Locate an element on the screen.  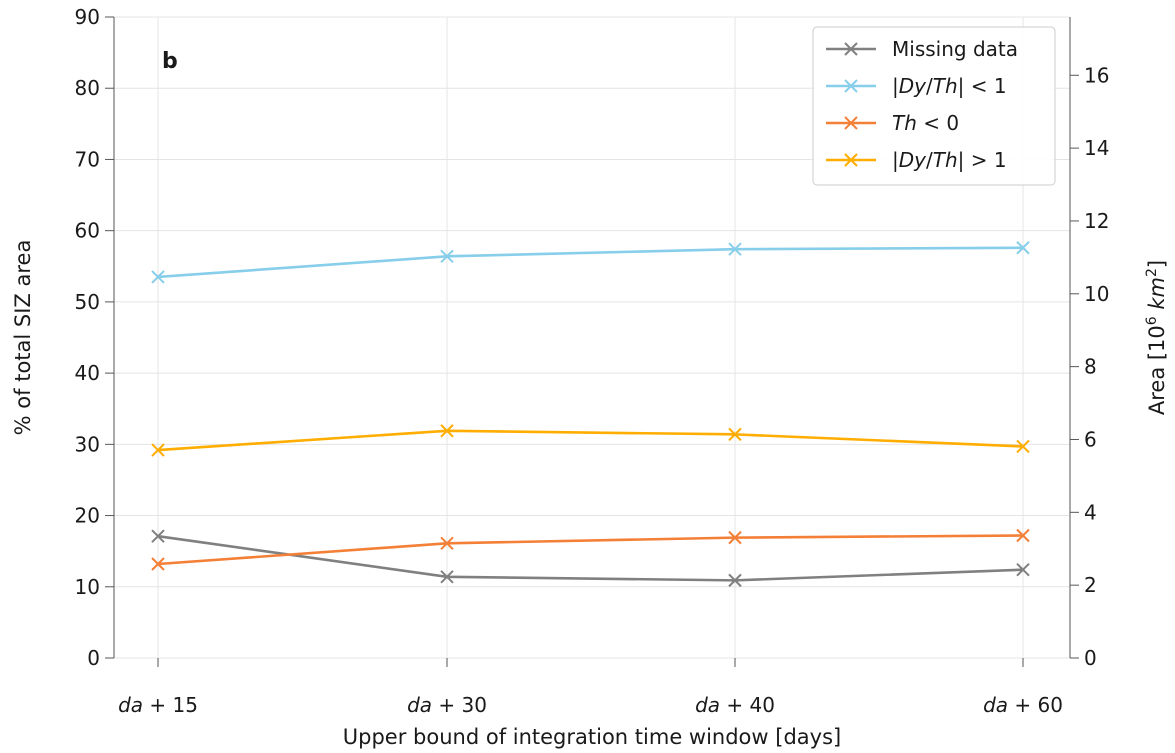
legend-label: Missing data is located at coordinates (955, 49).